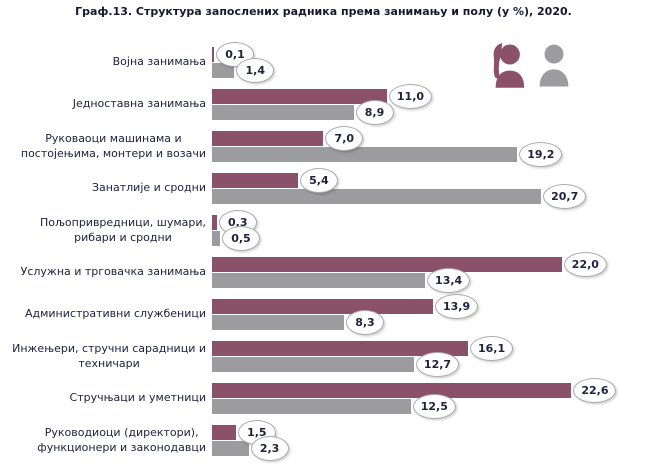 This screenshot has width=647, height=474. What do you see at coordinates (429, 230) in the screenshot?
I see `bar-group: 0,3 0,5` at bounding box center [429, 230].